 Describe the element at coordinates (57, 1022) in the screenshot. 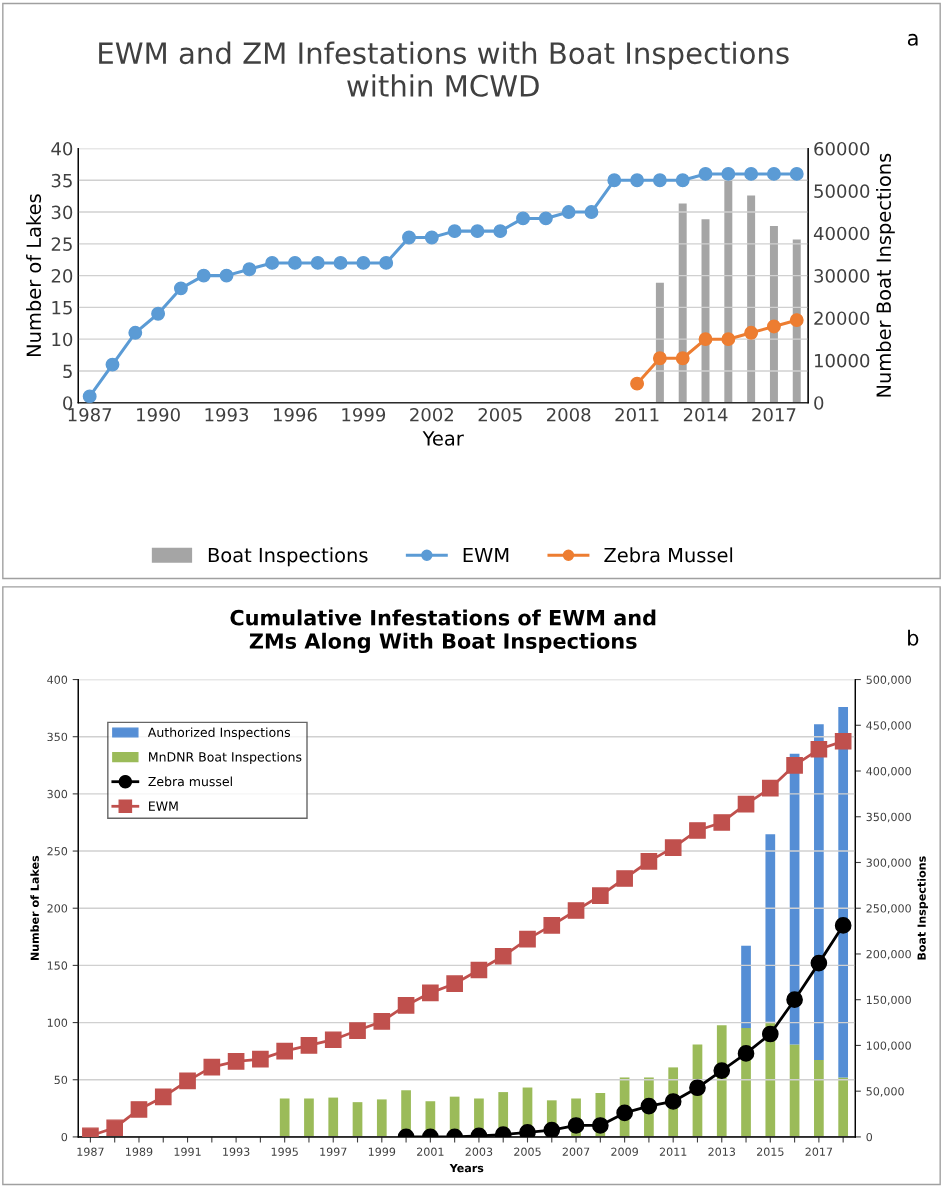

I see `y-tick-label: 100` at that location.